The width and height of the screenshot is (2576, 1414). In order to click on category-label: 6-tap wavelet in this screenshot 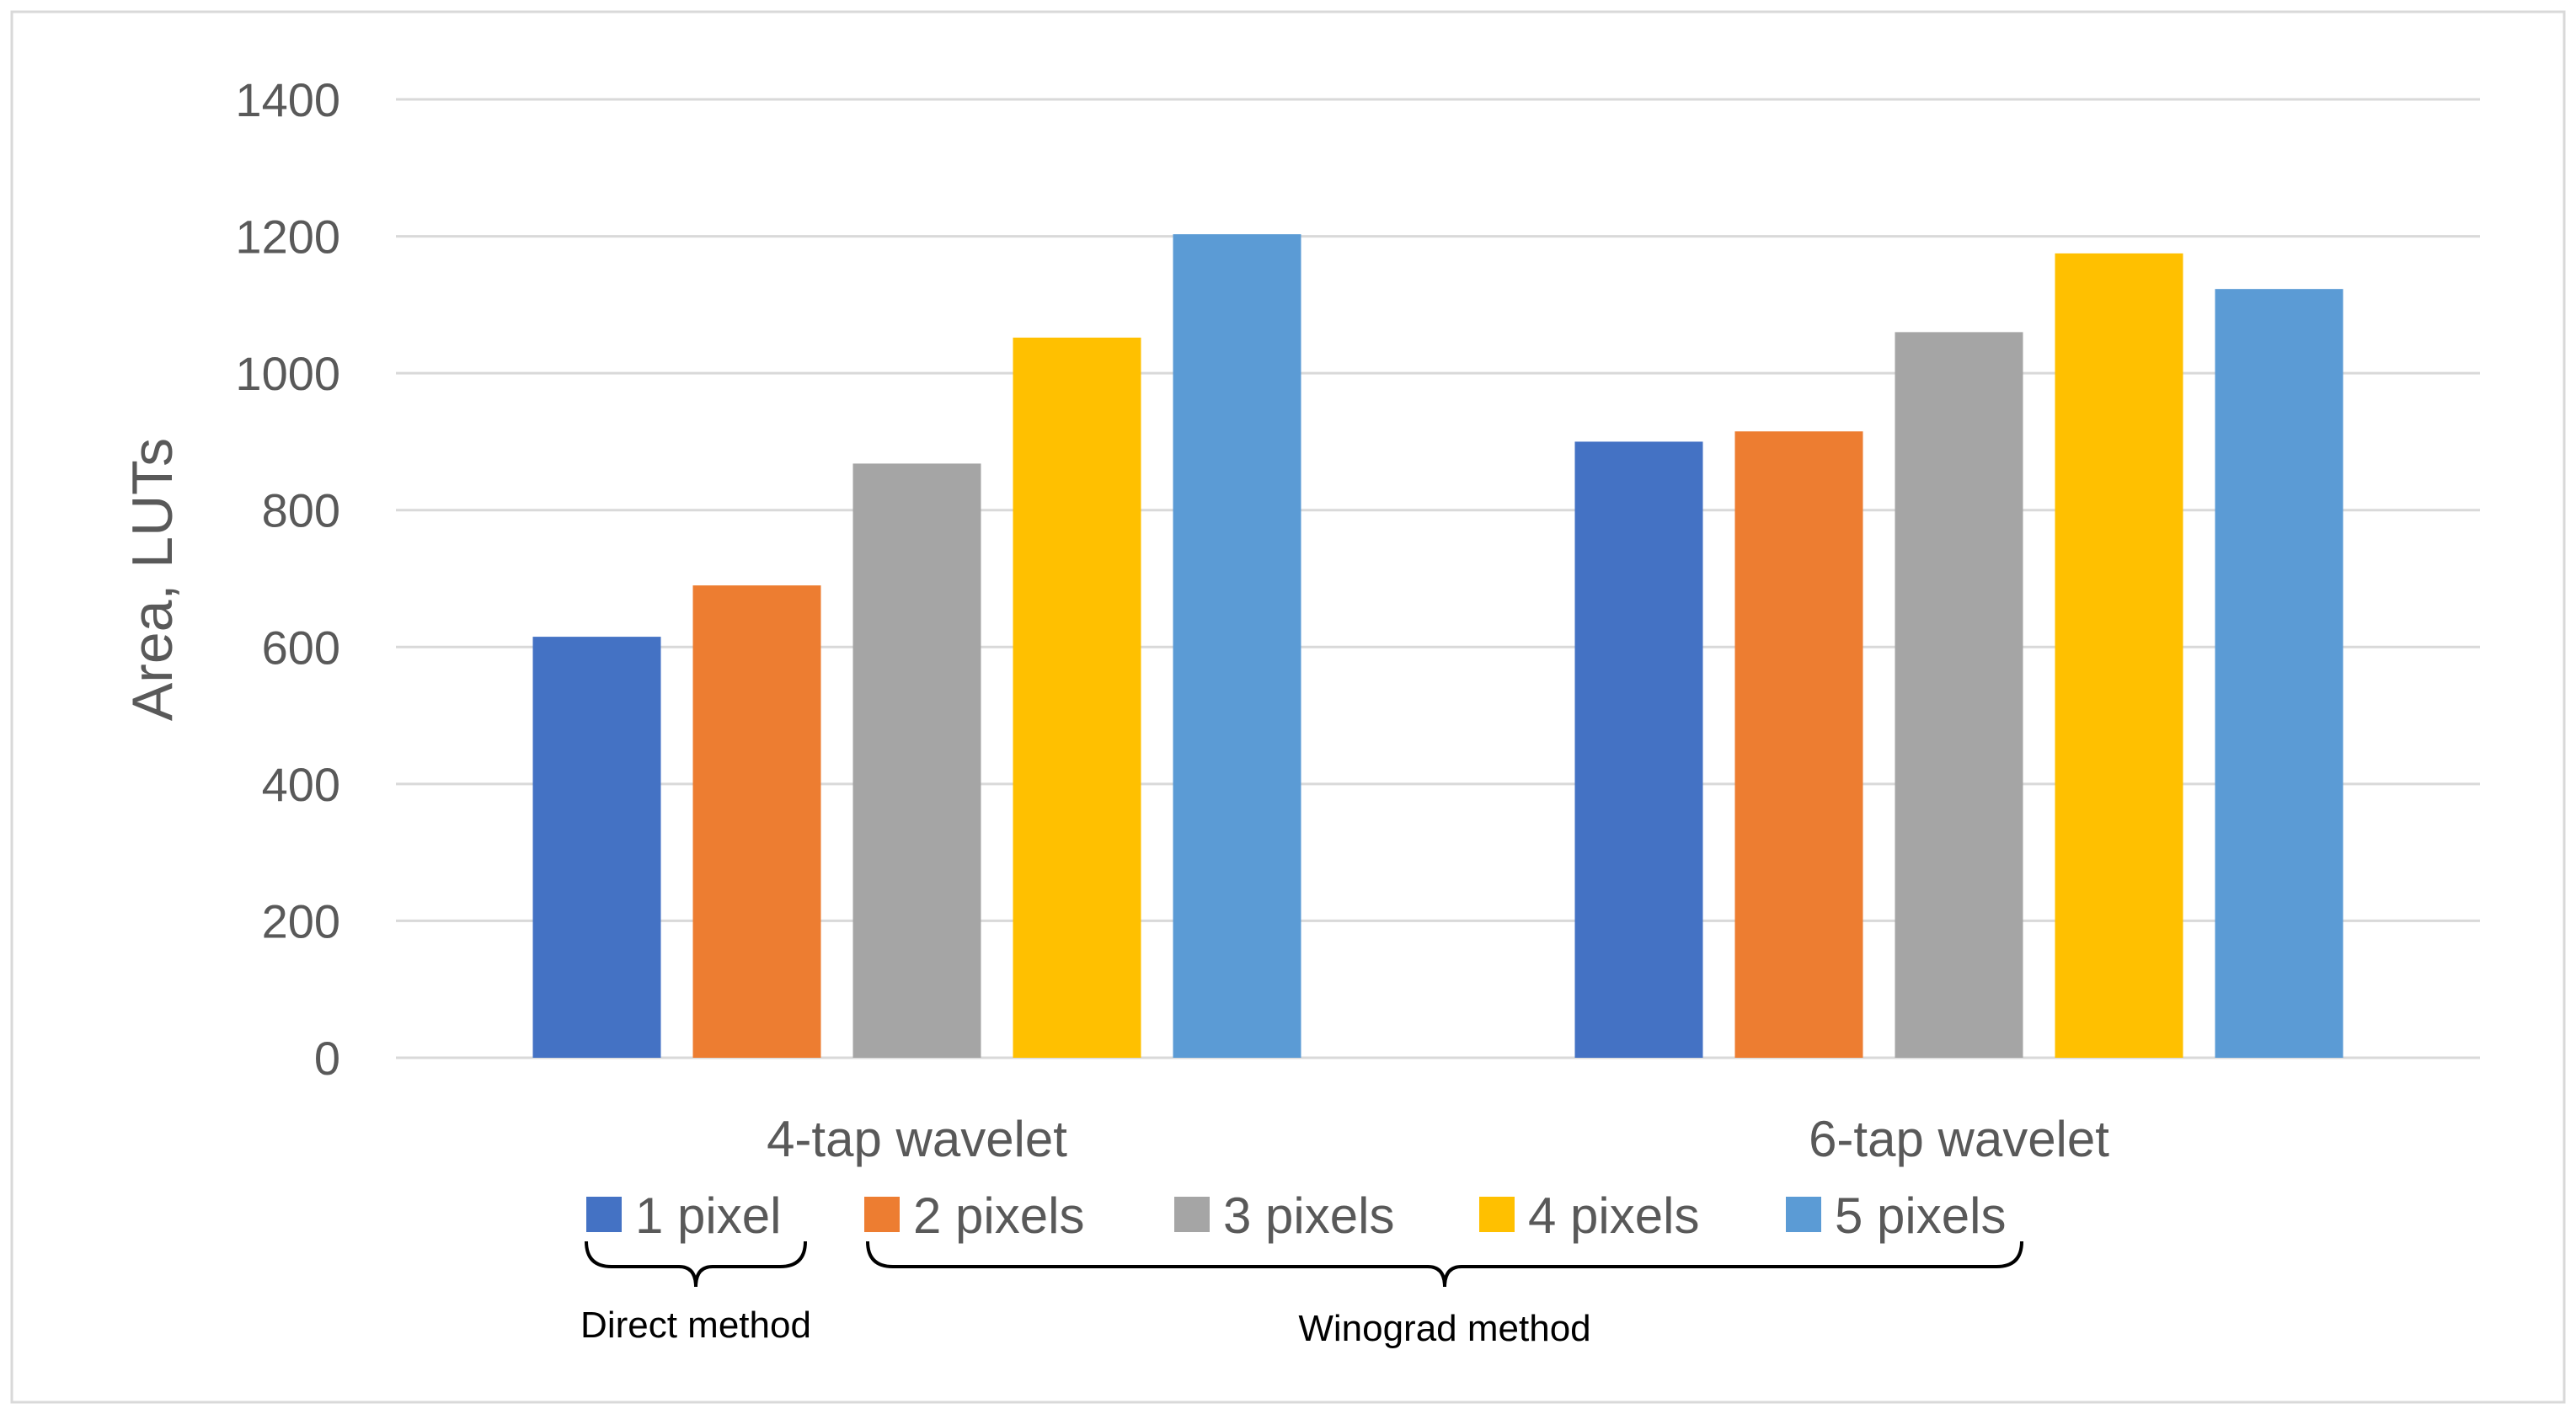, I will do `click(1959, 1139)`.